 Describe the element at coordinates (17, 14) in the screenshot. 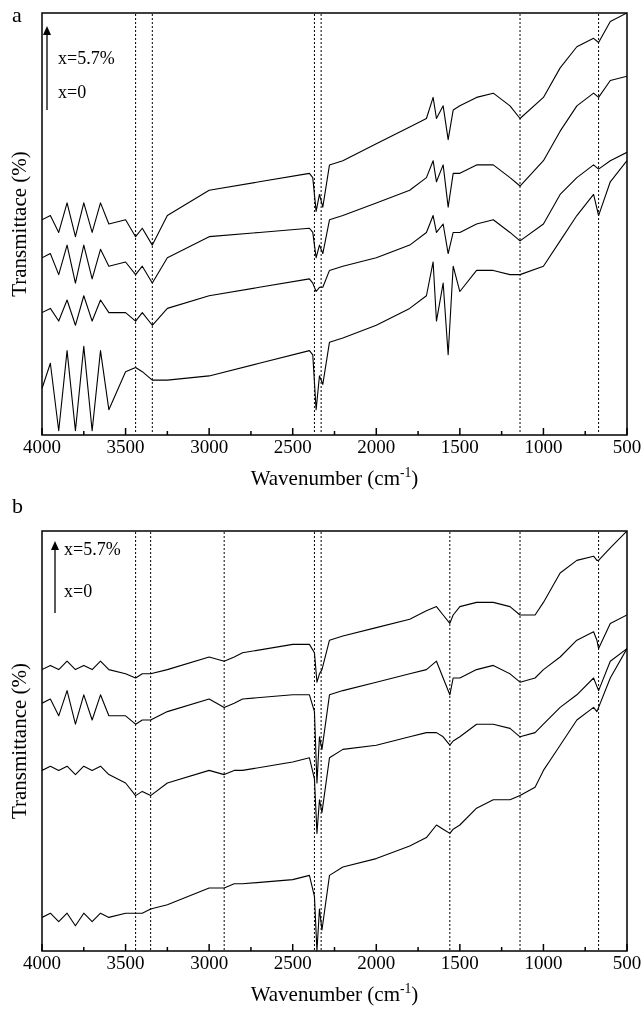

I see `text: a` at that location.